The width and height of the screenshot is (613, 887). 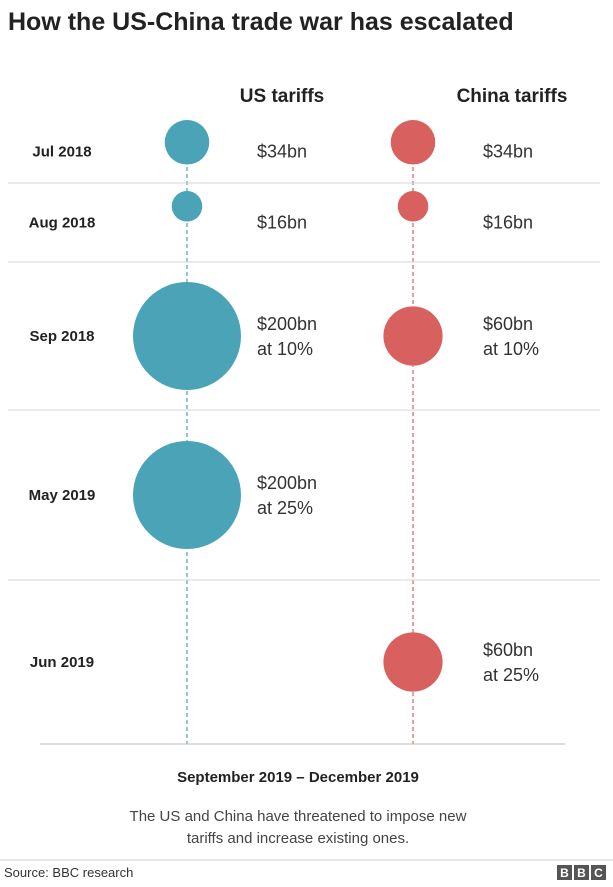 I want to click on china-value-label: $16bn, so click(x=508, y=223).